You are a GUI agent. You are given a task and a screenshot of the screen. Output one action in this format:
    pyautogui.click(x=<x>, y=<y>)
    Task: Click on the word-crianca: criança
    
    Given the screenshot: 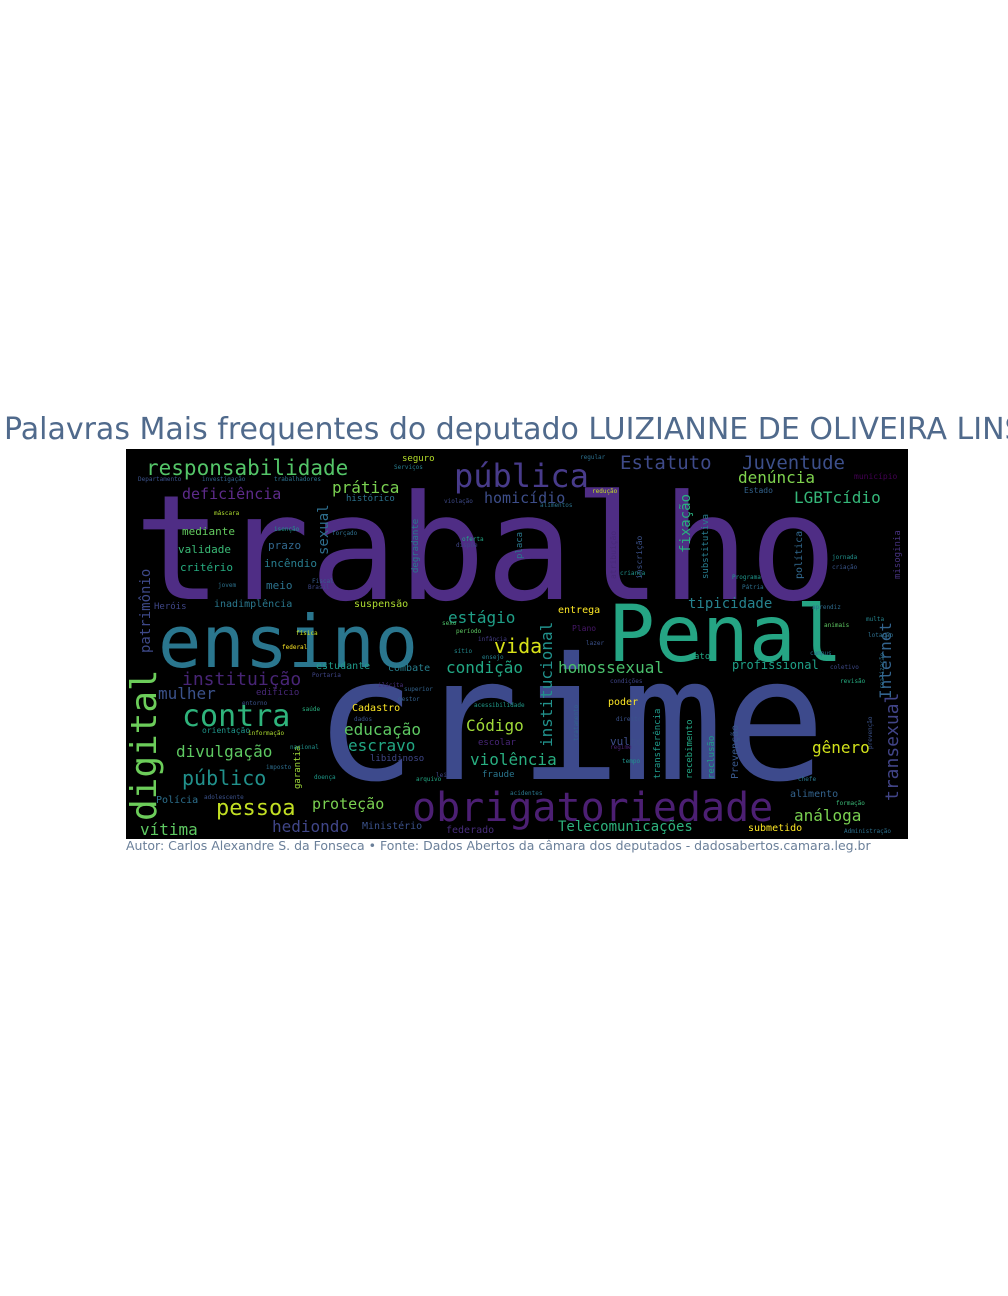 What is the action you would take?
    pyautogui.click(x=633, y=573)
    